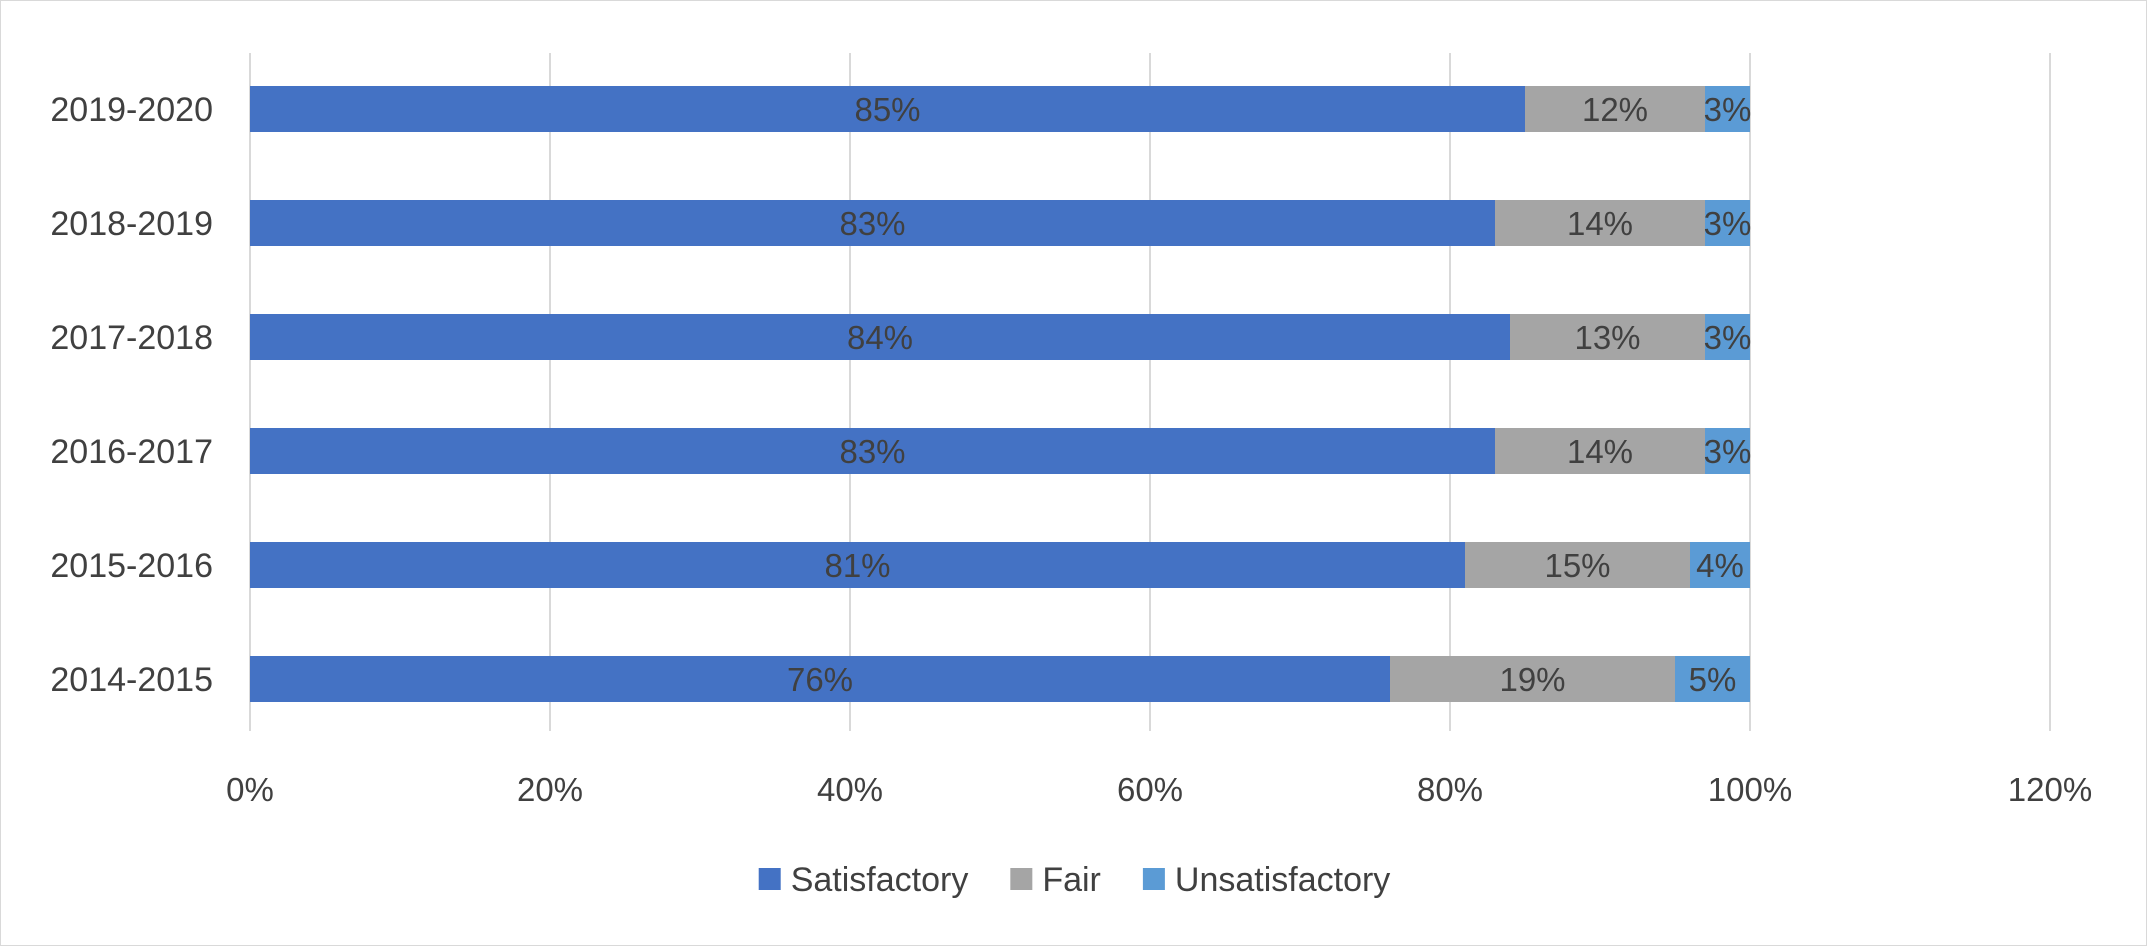  Describe the element at coordinates (131, 338) in the screenshot. I see `category-label: 2017-2018` at that location.